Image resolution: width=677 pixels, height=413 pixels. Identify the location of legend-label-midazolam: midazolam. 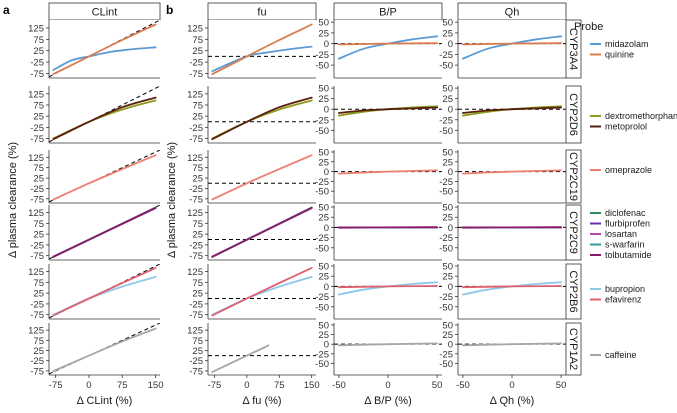
(627, 44).